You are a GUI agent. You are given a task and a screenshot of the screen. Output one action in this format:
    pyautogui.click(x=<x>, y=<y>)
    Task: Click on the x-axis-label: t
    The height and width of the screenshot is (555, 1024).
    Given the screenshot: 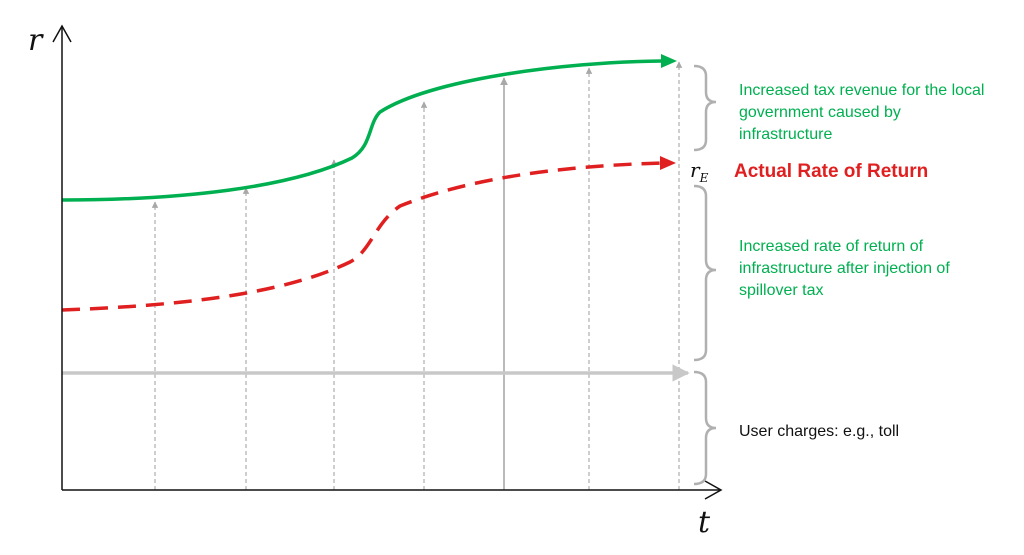 What is the action you would take?
    pyautogui.click(x=704, y=522)
    